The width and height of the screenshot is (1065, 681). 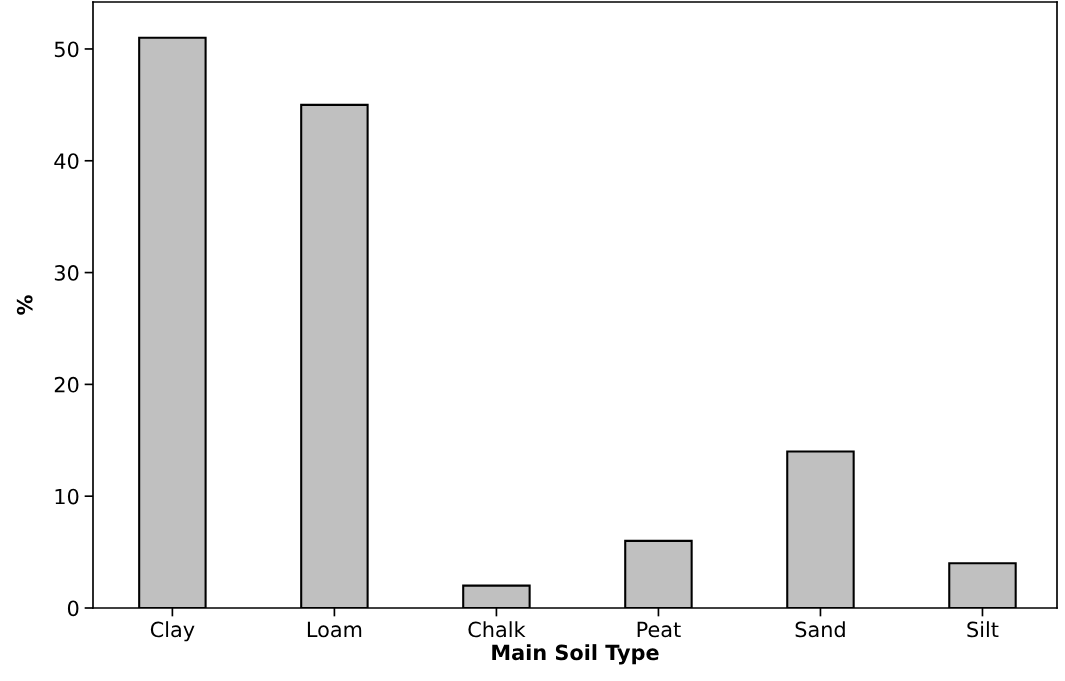 What do you see at coordinates (820, 629) in the screenshot?
I see `x-tick-label: Sand` at bounding box center [820, 629].